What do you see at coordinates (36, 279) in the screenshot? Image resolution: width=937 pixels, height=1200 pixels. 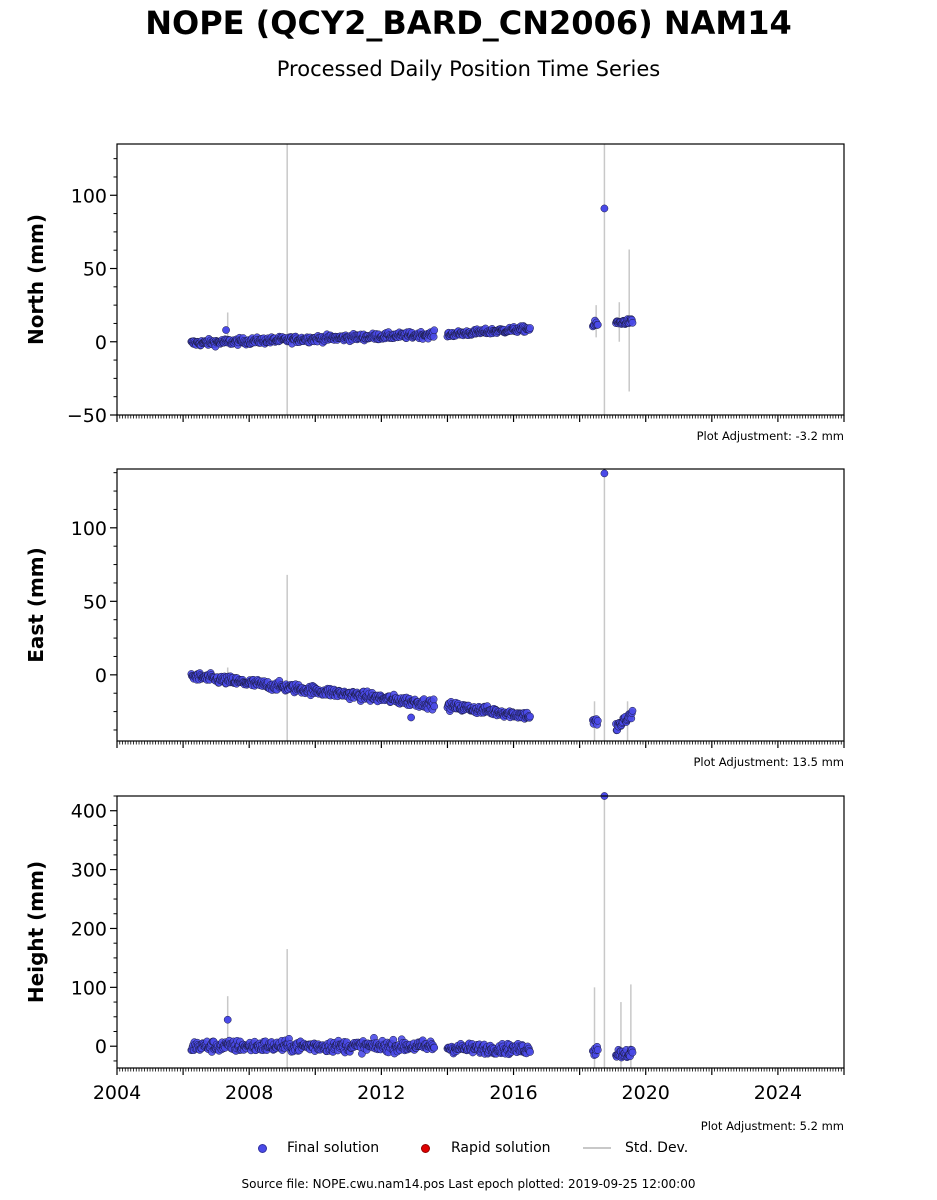 I see `y-axis-label: North (mm)` at bounding box center [36, 279].